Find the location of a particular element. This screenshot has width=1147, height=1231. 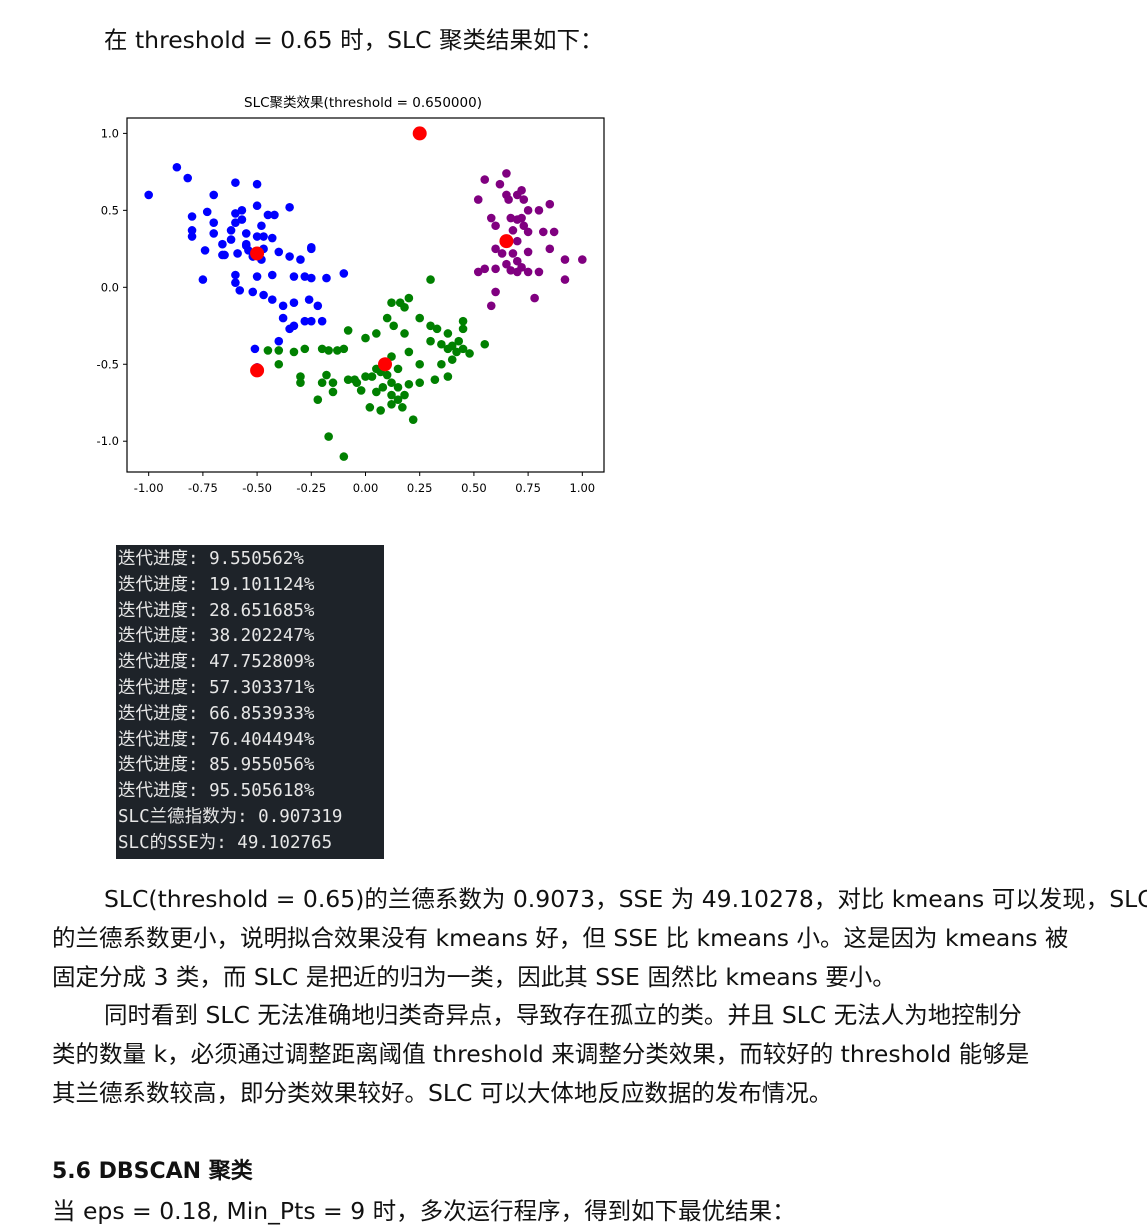

console-line: 迭代进度: 47.752809% is located at coordinates (216, 662).